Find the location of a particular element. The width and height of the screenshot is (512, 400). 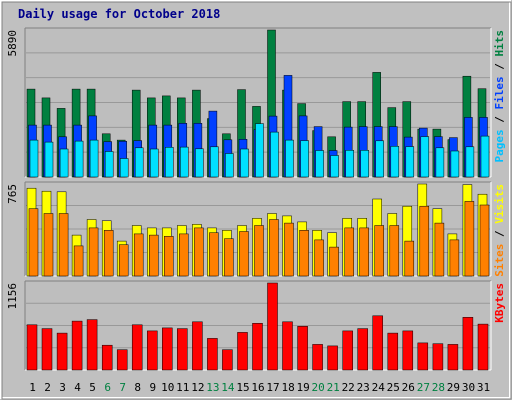

panel-legend: KBytes is located at coordinates (499, 303).